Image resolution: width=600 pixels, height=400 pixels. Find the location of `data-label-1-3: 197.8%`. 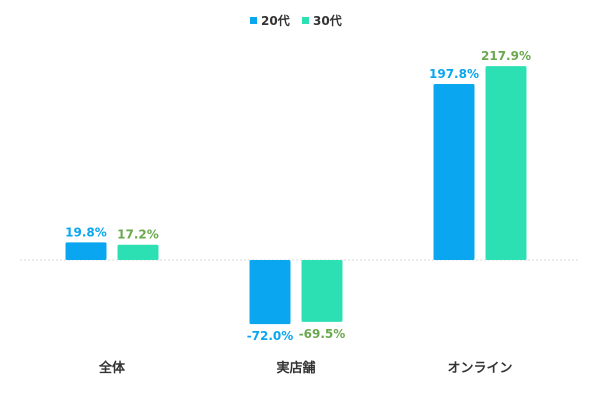

data-label-1-3: 197.8% is located at coordinates (454, 74).